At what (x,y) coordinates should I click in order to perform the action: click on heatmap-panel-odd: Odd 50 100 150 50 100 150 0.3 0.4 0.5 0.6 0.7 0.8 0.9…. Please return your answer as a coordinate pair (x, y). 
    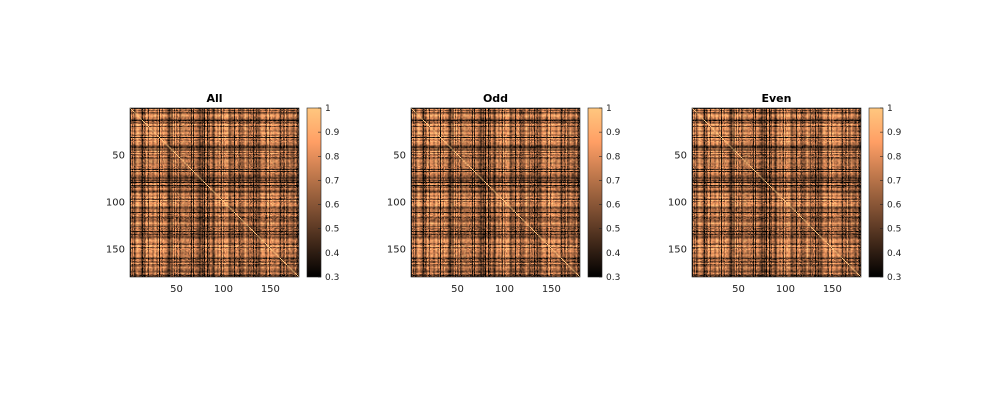
    Looking at the image, I should click on (504, 193).